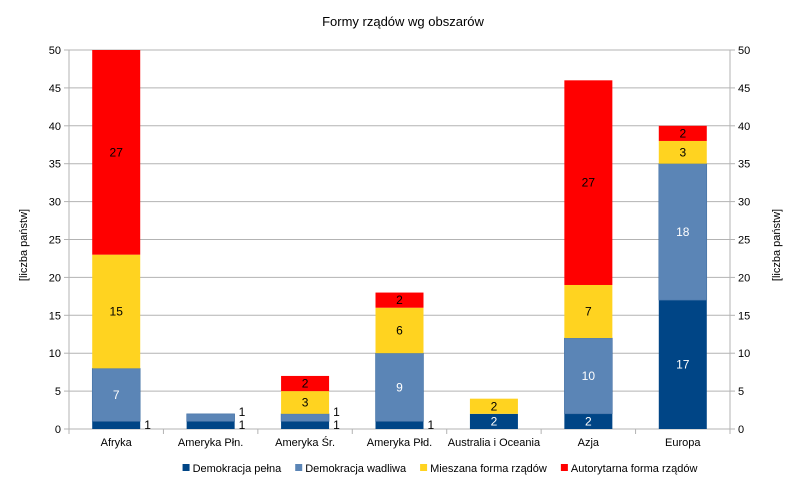 The image size is (800, 482). Describe the element at coordinates (55, 354) in the screenshot. I see `y-tick-label: 10` at that location.